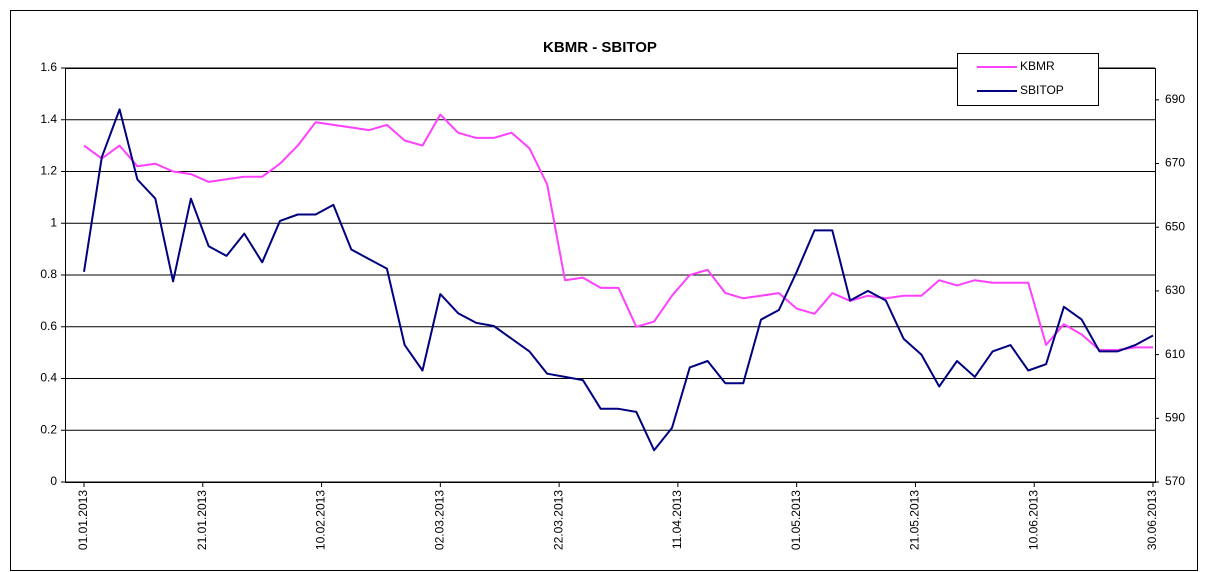 The width and height of the screenshot is (1208, 572). What do you see at coordinates (600, 47) in the screenshot?
I see `chart-title: KBMR - SBITOP` at bounding box center [600, 47].